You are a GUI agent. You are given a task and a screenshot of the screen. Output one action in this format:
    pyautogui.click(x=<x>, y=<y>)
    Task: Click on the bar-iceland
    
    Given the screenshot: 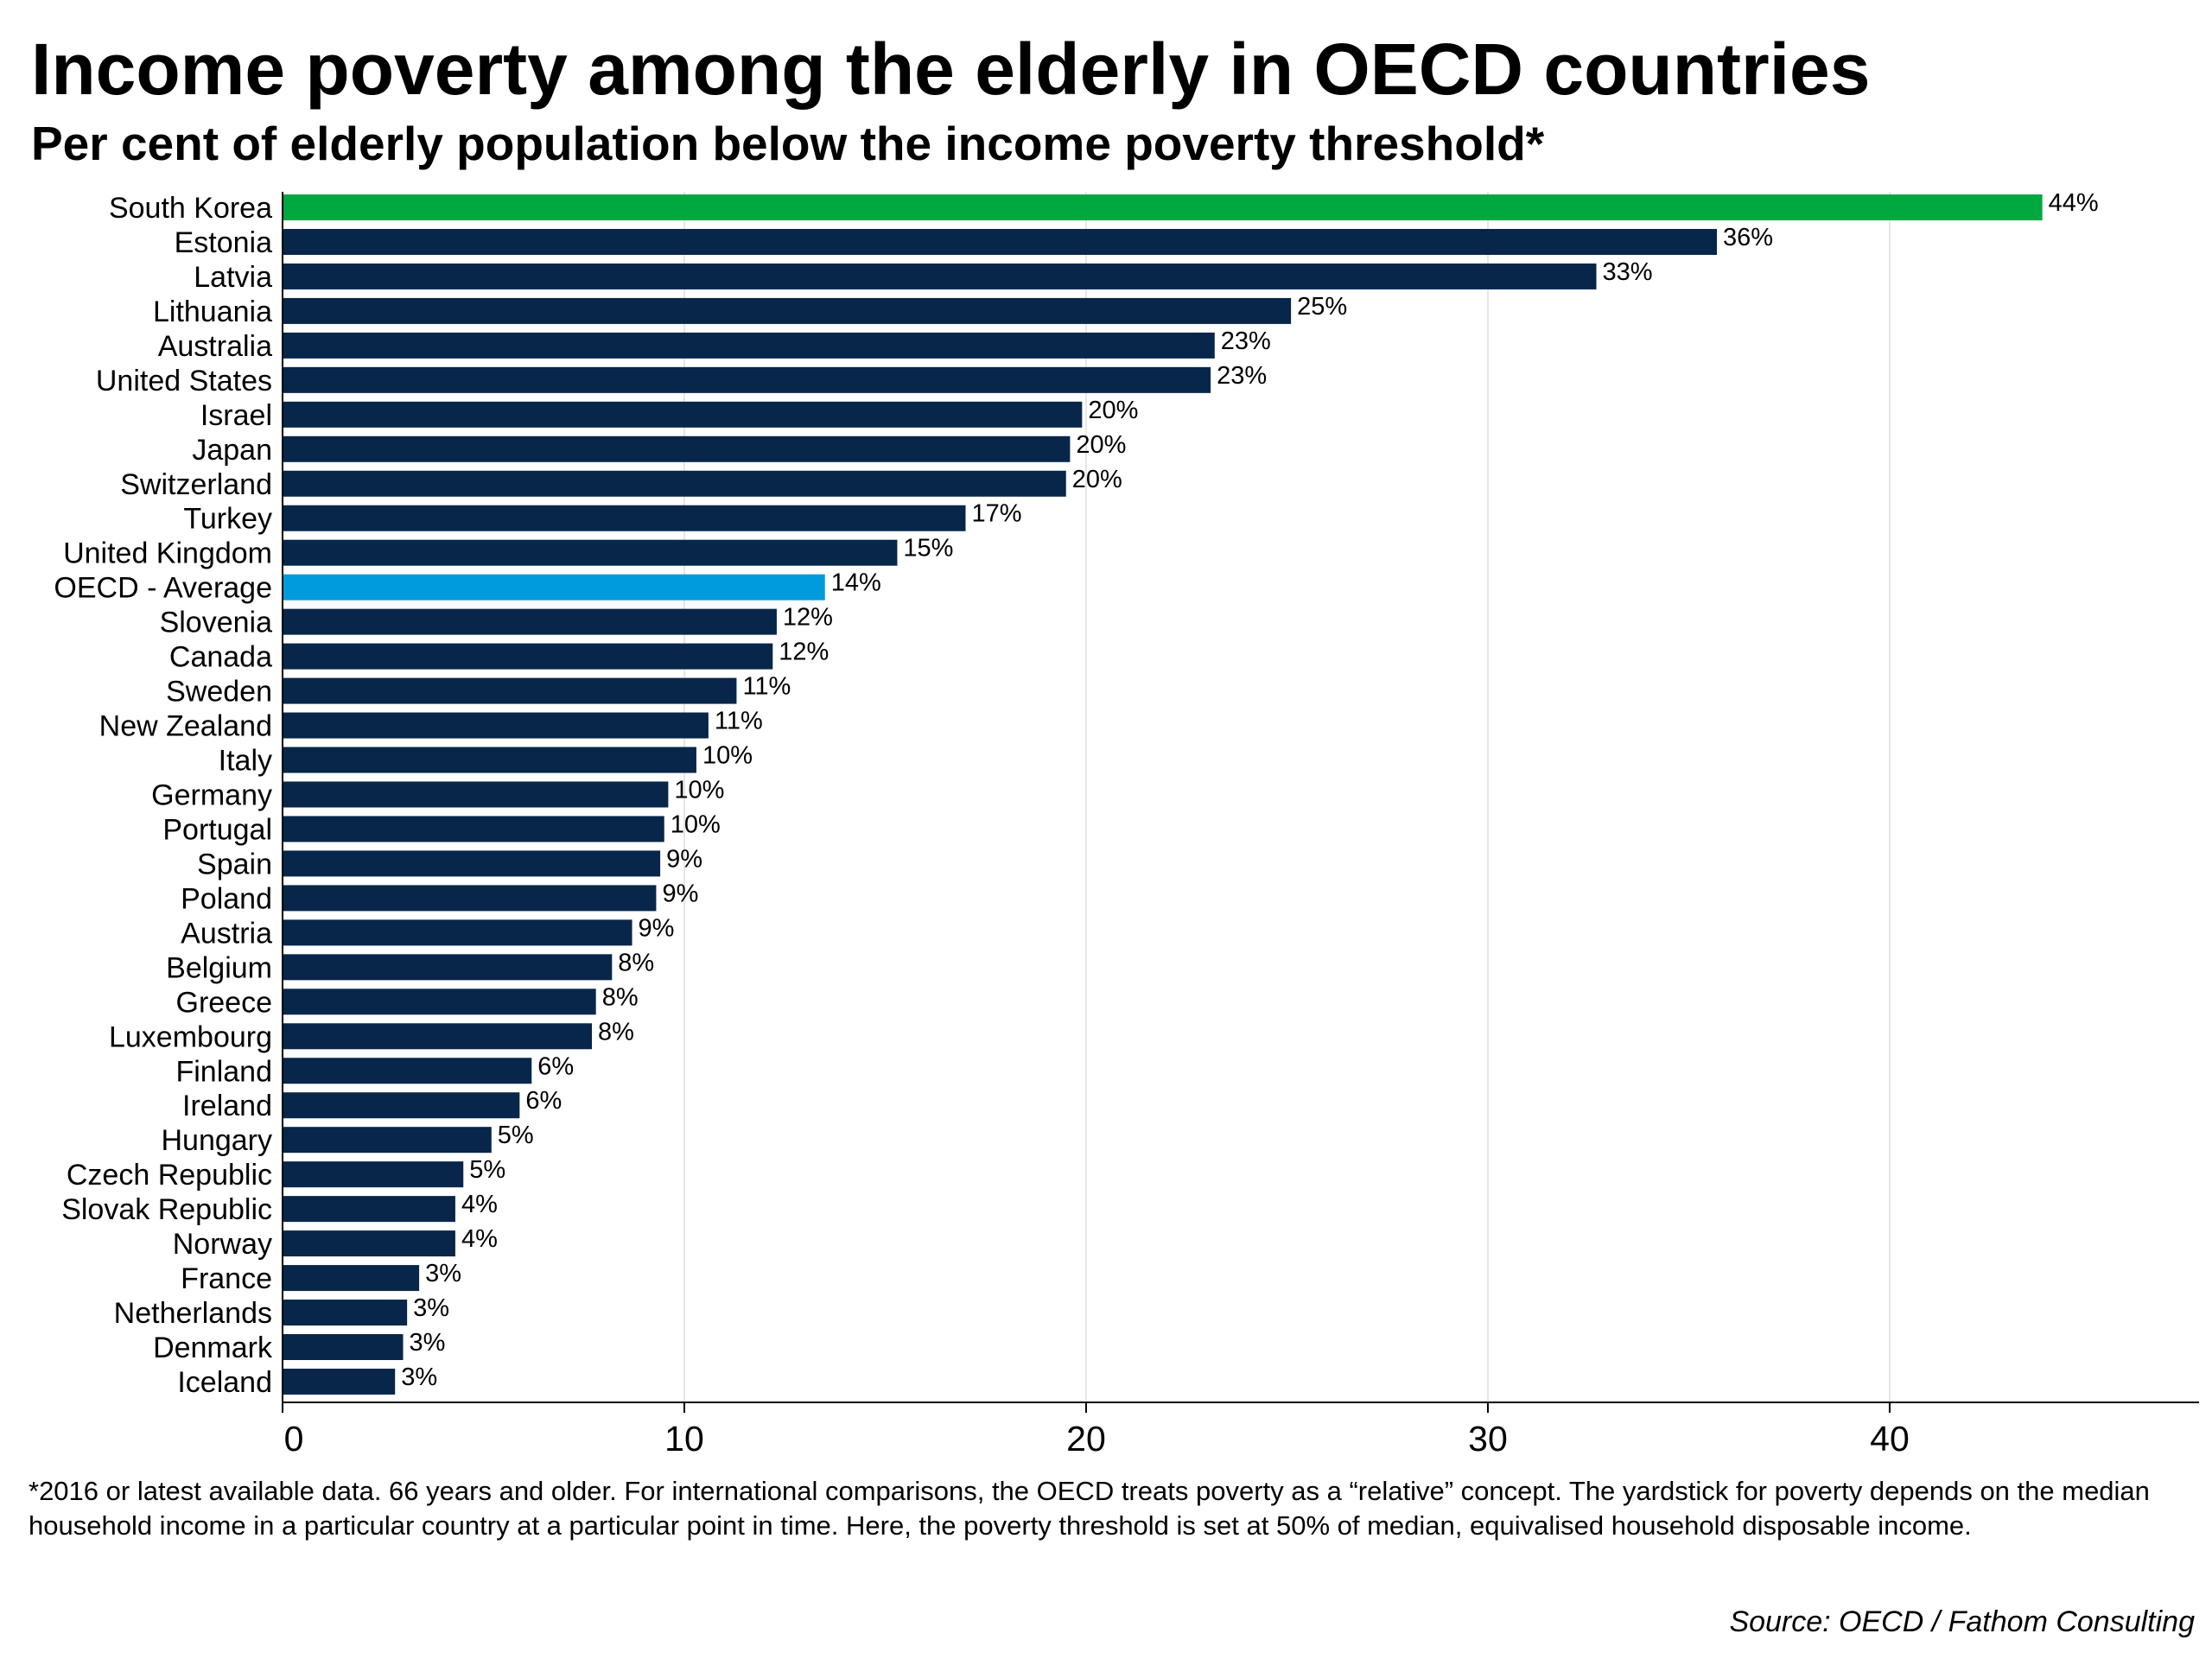 What is the action you would take?
    pyautogui.click(x=339, y=1381)
    